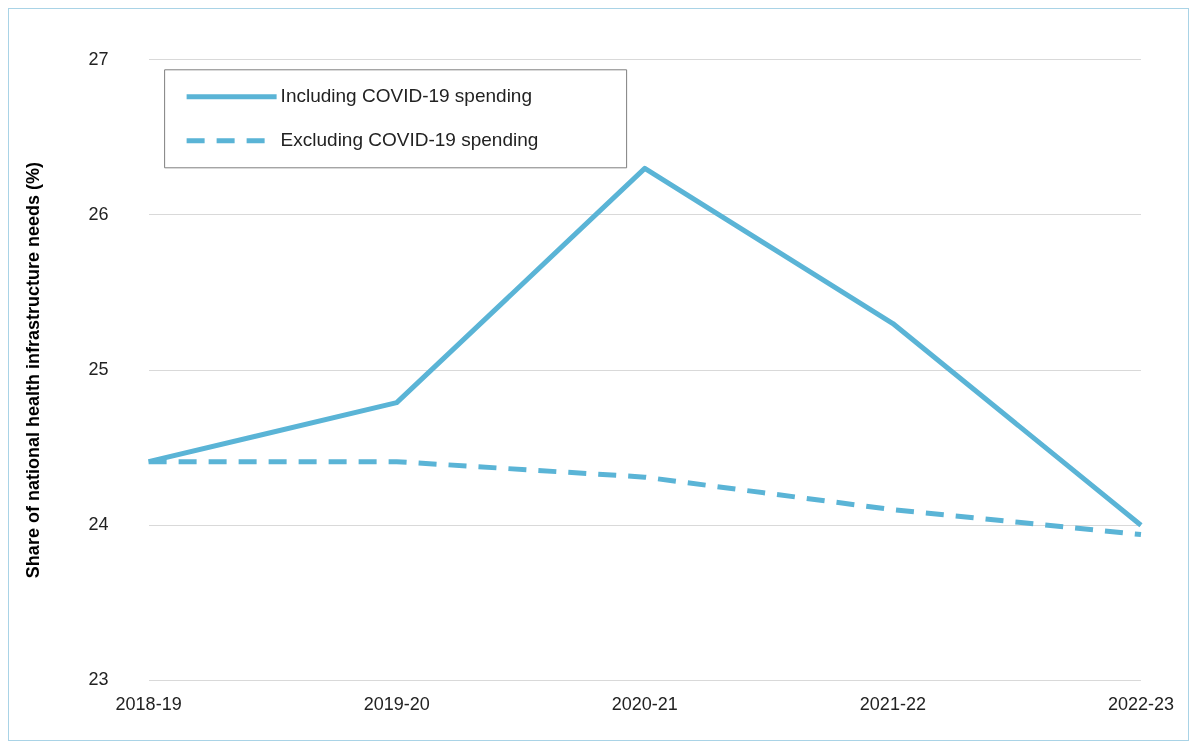  I want to click on legend-label: Including COVID-19 spending, so click(406, 96).